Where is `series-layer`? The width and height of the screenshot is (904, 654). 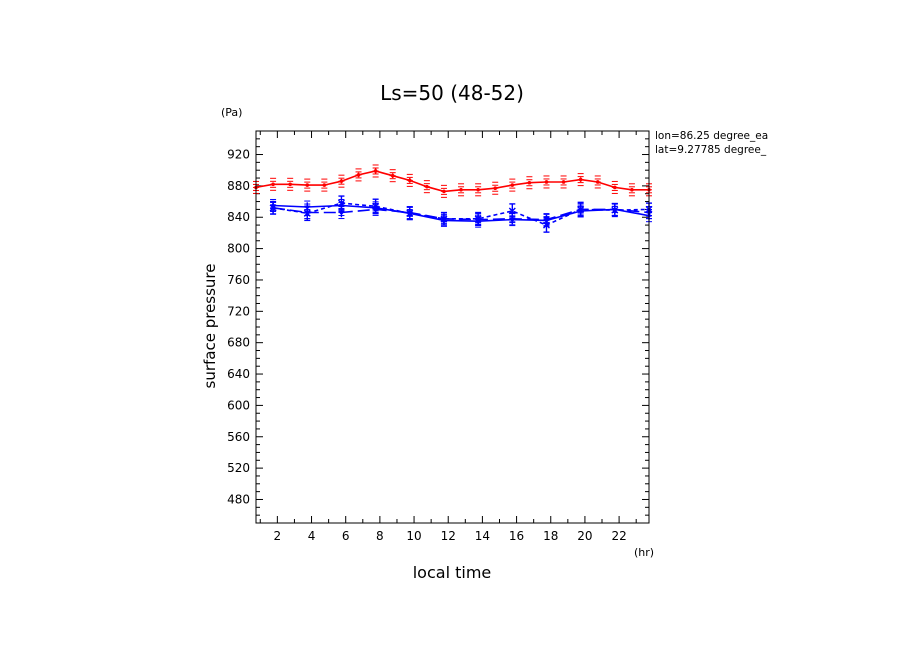 series-layer is located at coordinates (453, 198).